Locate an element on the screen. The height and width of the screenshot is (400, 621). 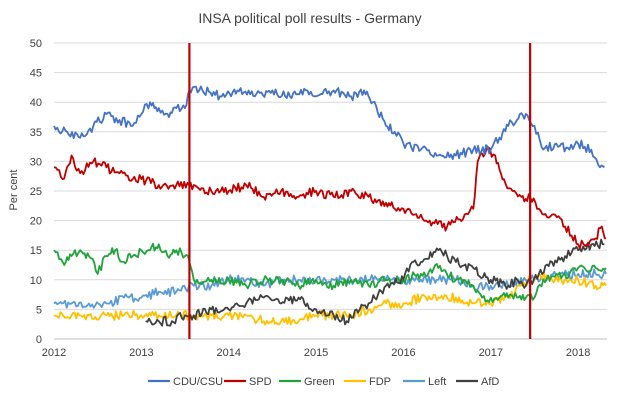
x-tick-label: 2017 is located at coordinates (491, 353).